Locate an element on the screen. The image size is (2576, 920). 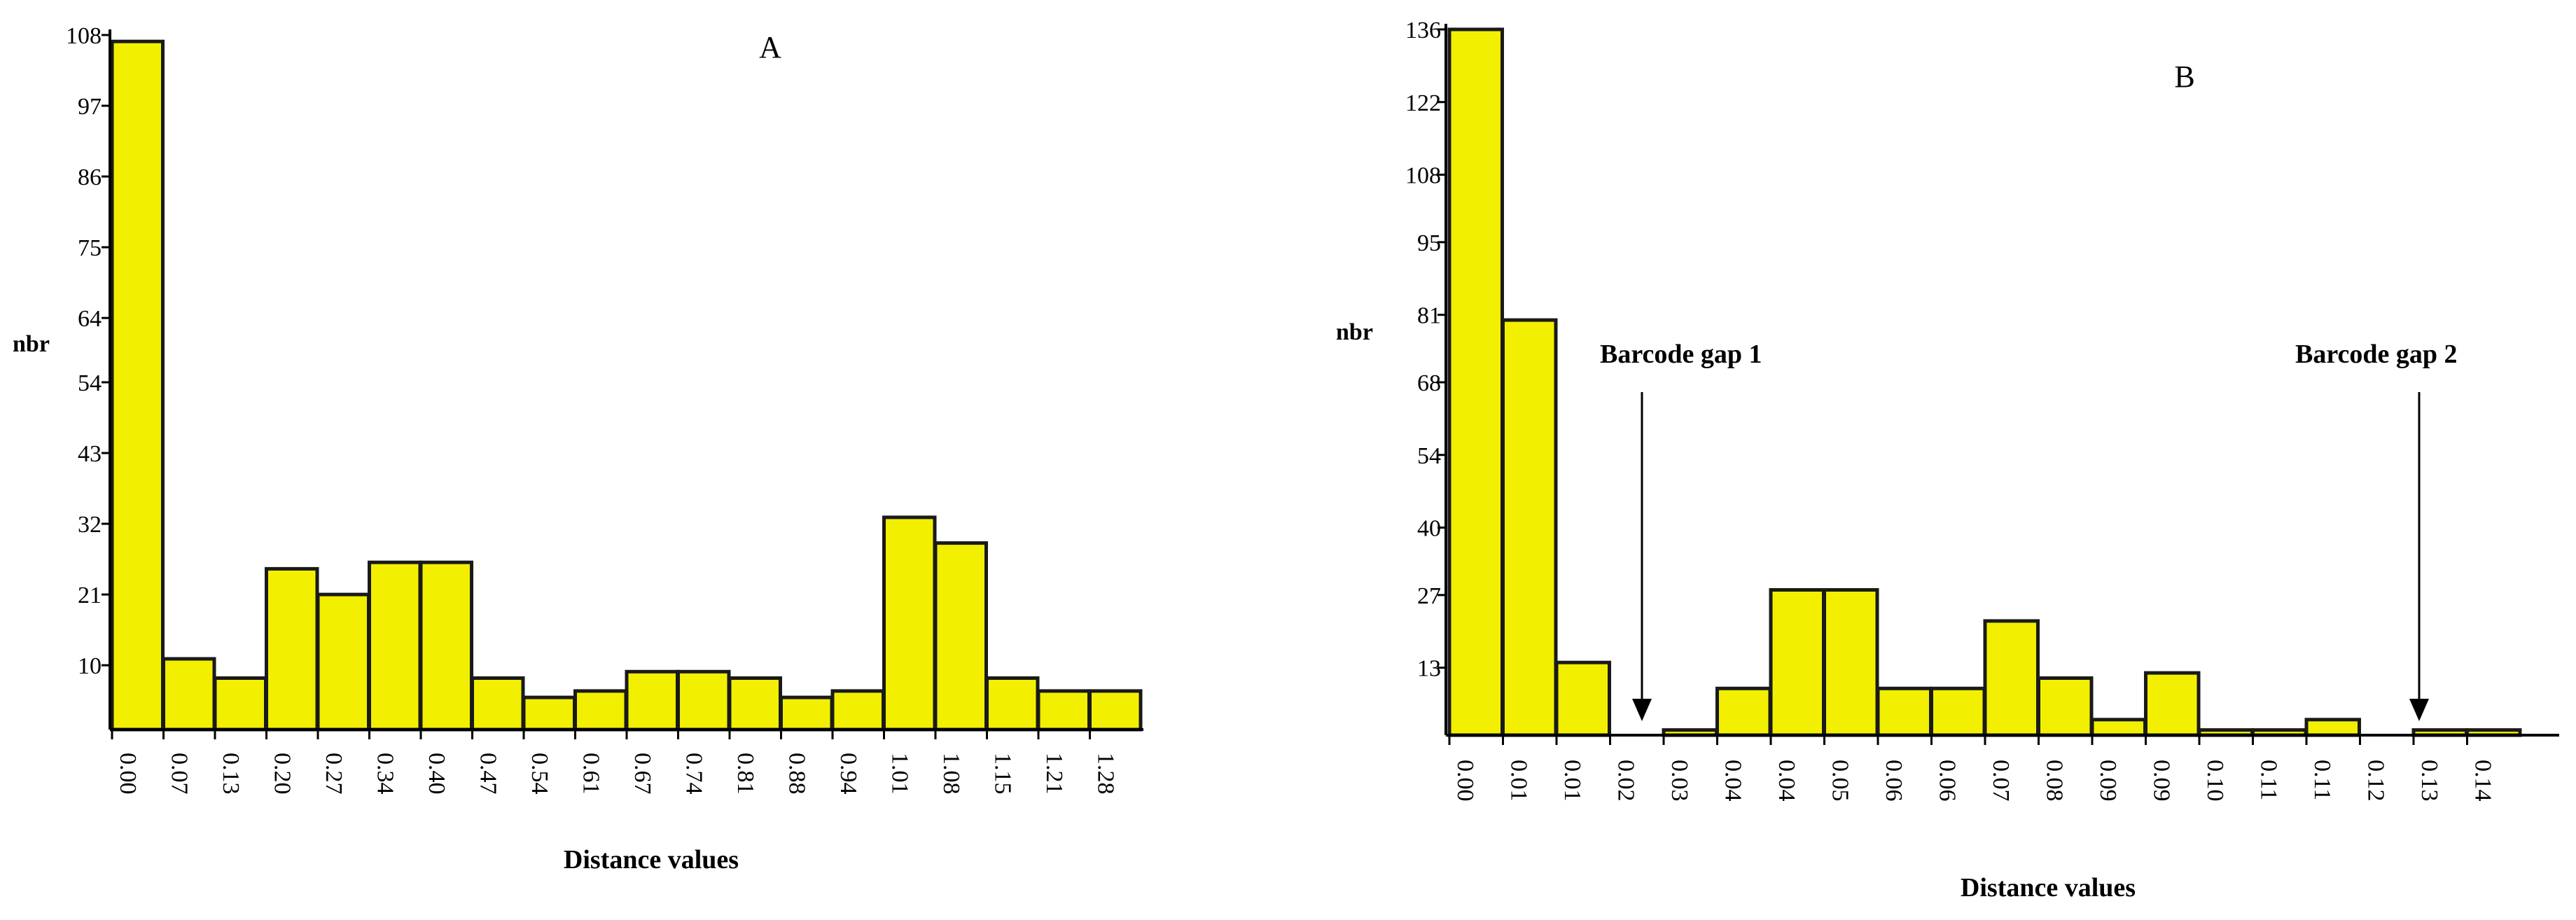
x-tick-label-a-19: 1.28 is located at coordinates (1106, 774).